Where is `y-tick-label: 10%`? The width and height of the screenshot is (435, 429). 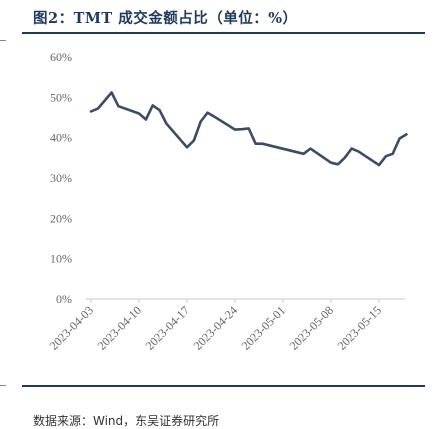
y-tick-label: 10% is located at coordinates (61, 259).